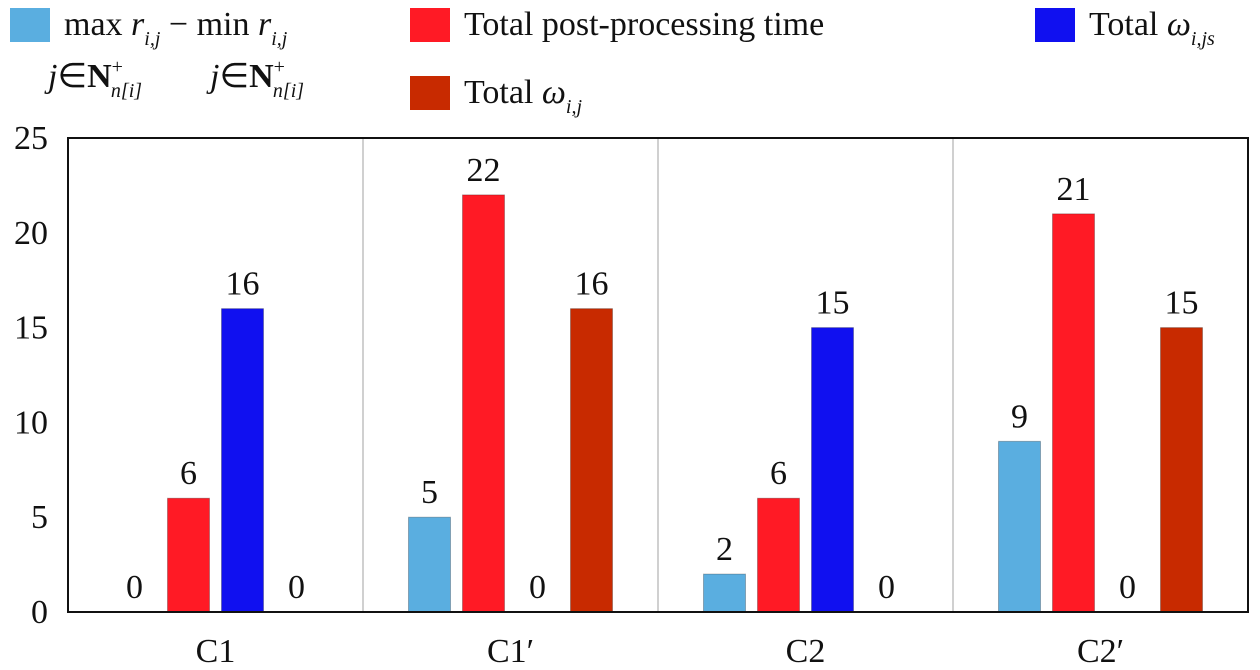 This screenshot has width=1260, height=670. Describe the element at coordinates (1127, 587) in the screenshot. I see `data-label-series-2-cat-3: 0` at that location.